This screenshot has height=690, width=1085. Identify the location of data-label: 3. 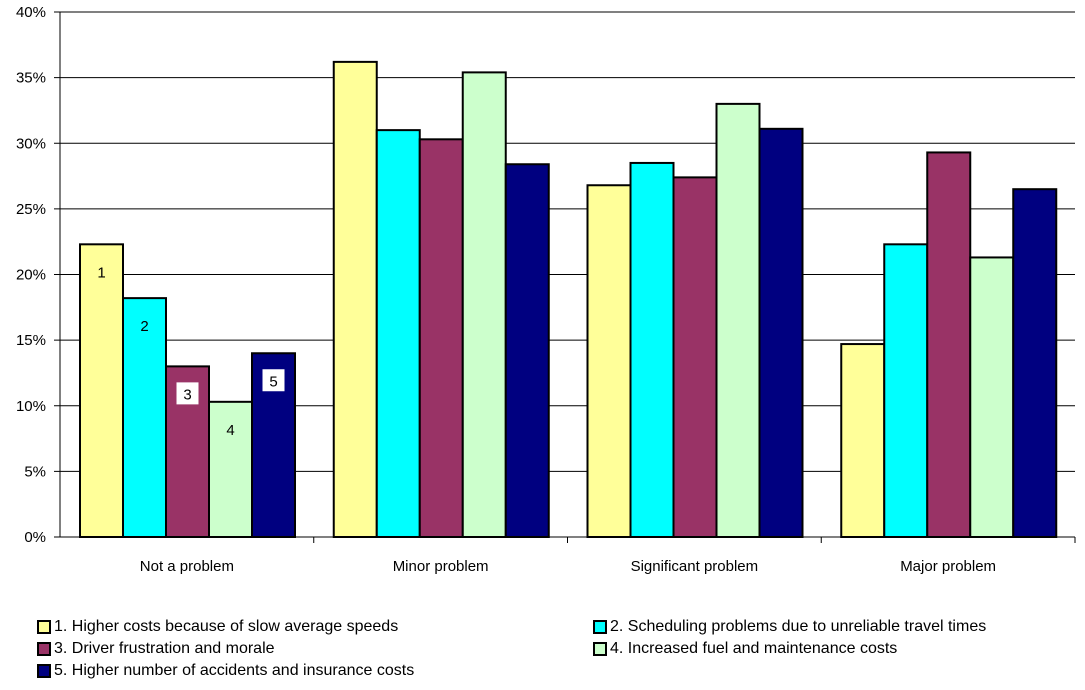
(187, 394).